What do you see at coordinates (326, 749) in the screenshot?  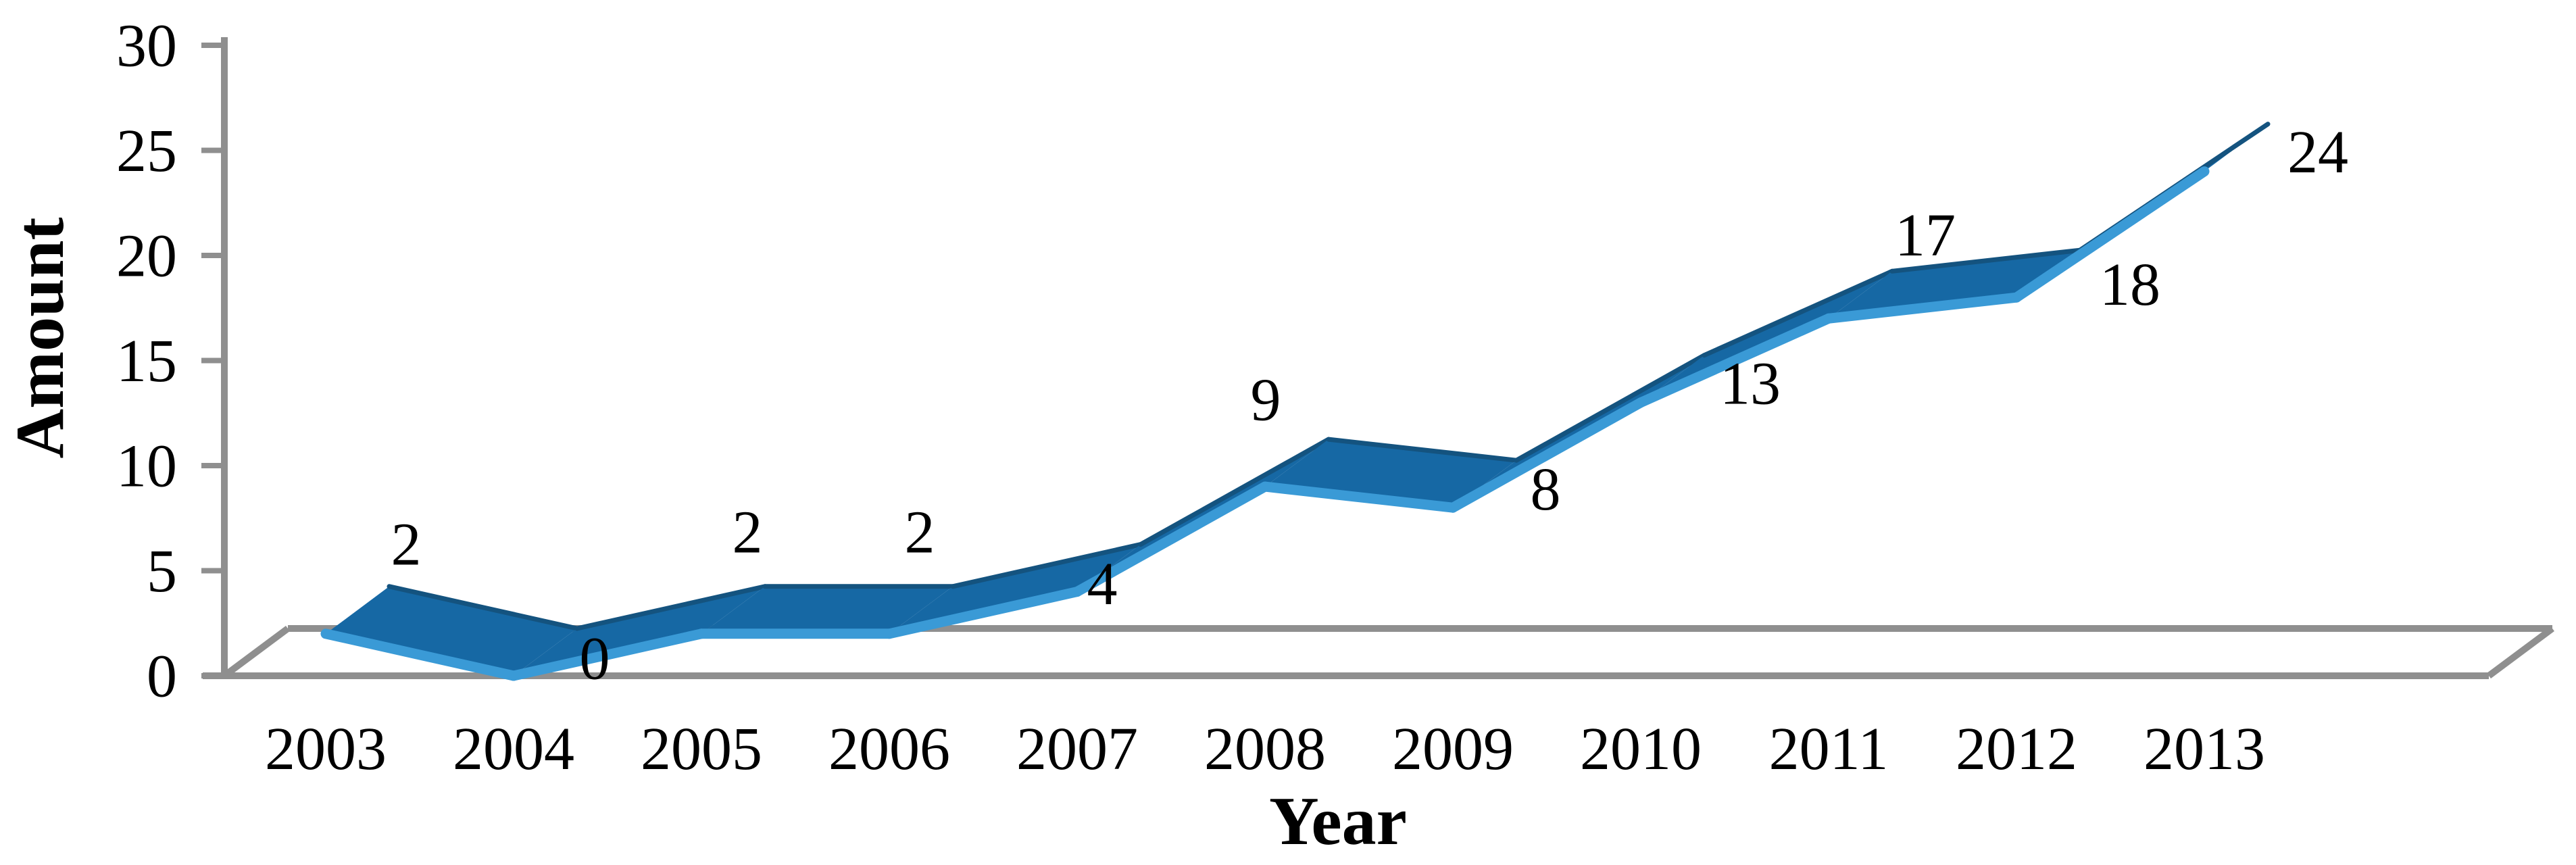 I see `x-tick-label: 2003` at bounding box center [326, 749].